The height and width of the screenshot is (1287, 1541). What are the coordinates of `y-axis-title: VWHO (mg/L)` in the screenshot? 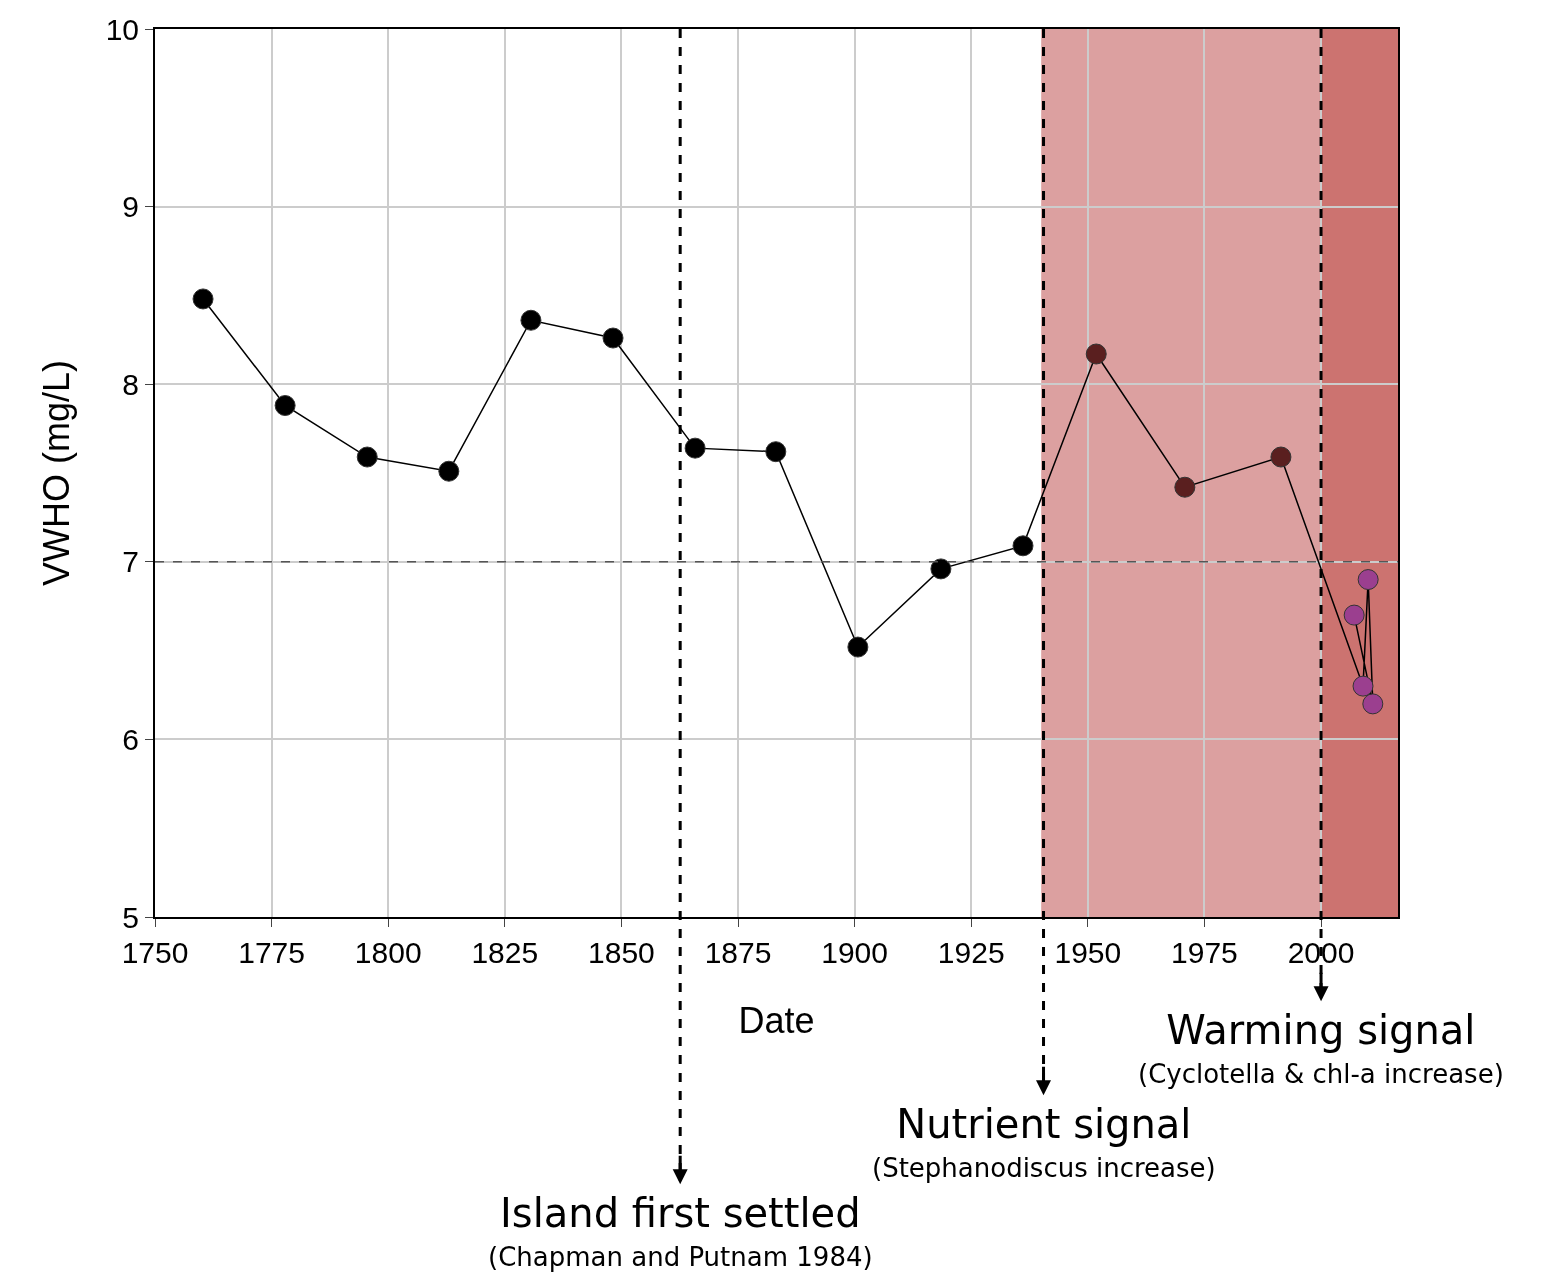 It's located at (57, 473).